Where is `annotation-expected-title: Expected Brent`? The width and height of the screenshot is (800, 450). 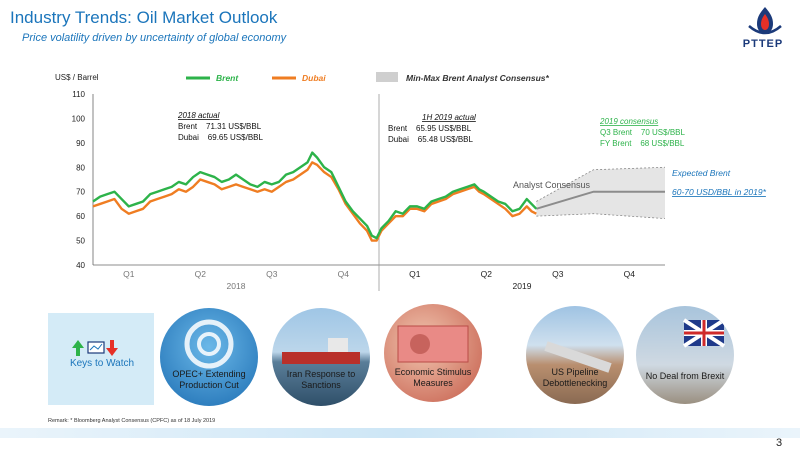 annotation-expected-title: Expected Brent is located at coordinates (701, 173).